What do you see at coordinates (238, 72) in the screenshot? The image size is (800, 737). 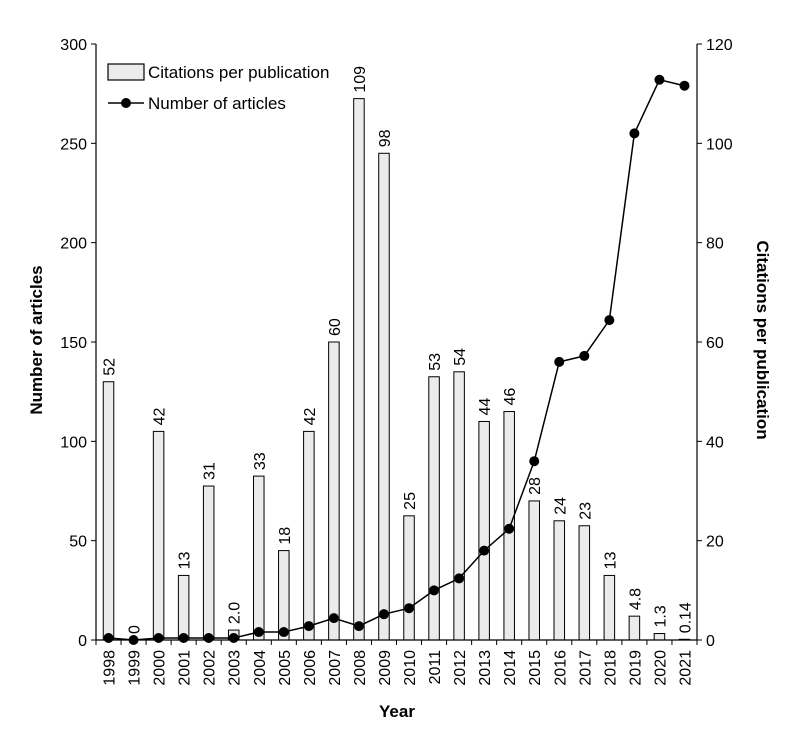 I see `legend-bar-label: Citations per publication` at bounding box center [238, 72].